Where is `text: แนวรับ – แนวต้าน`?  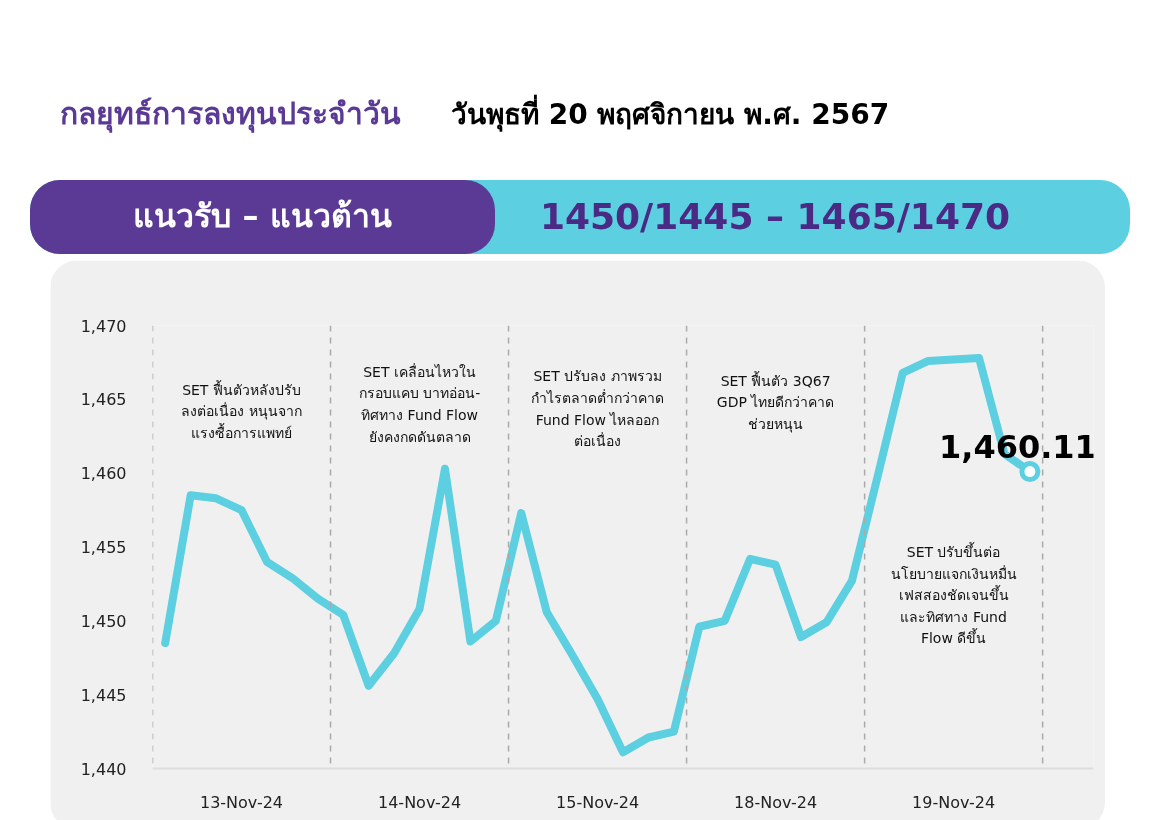
text: แนวรับ – แนวต้าน is located at coordinates (262, 217).